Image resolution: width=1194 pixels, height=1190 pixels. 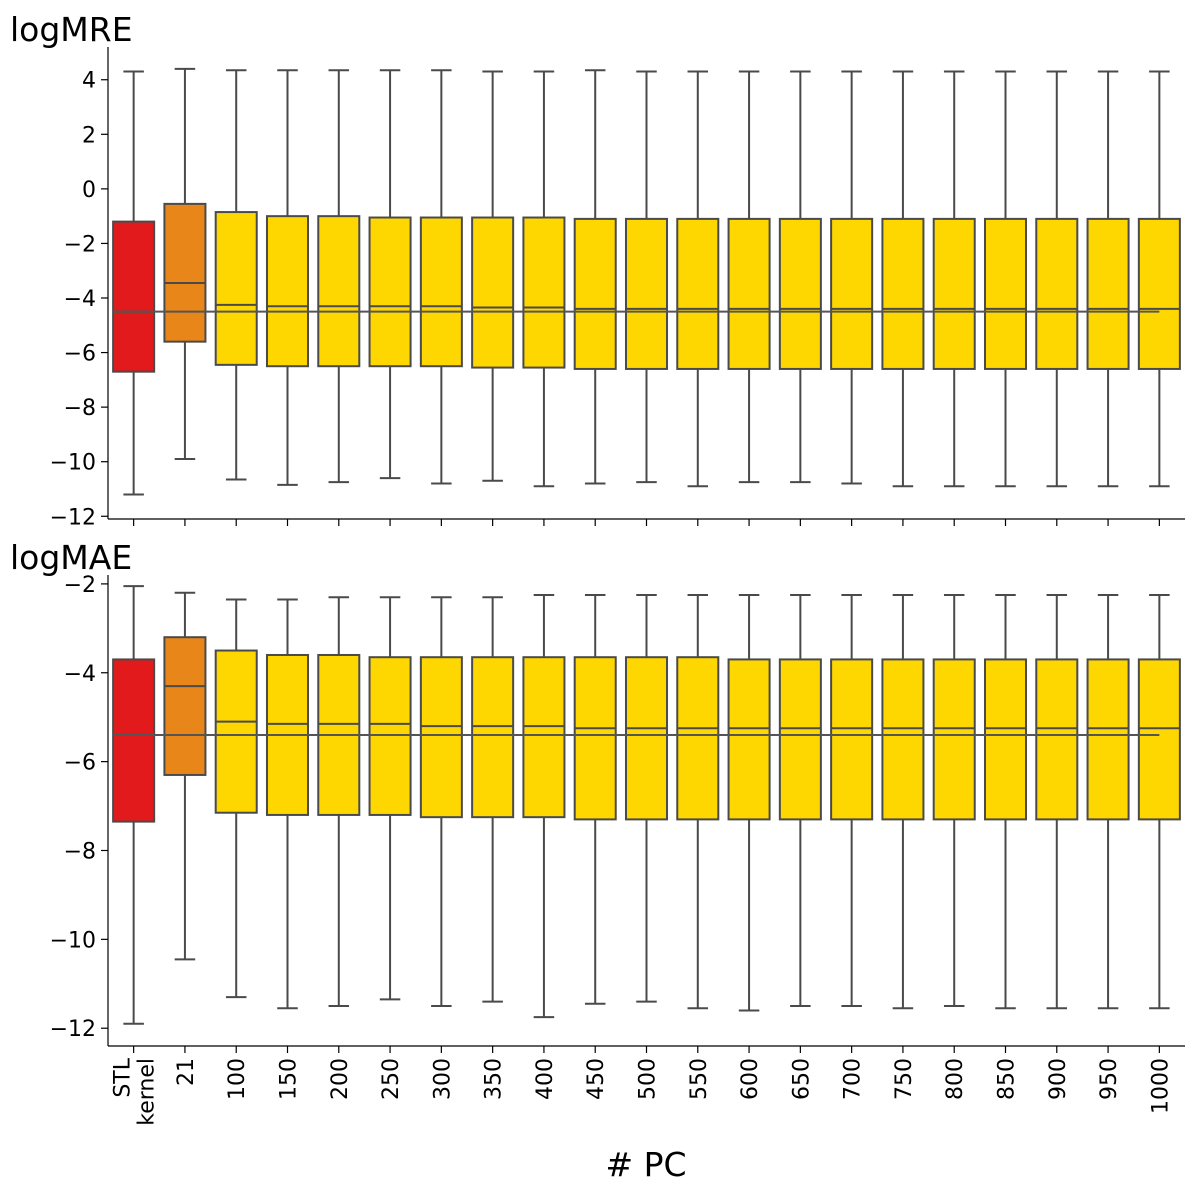 What do you see at coordinates (80, 408) in the screenshot?
I see `logmre-y-tick-label: −8` at bounding box center [80, 408].